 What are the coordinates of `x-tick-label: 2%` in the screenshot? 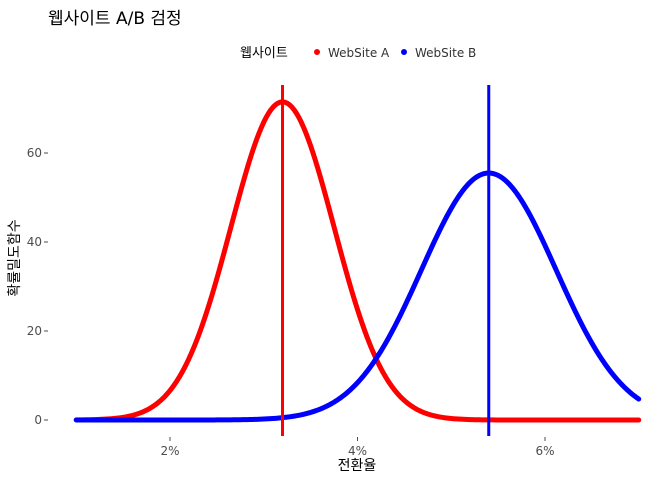 It's located at (169, 451).